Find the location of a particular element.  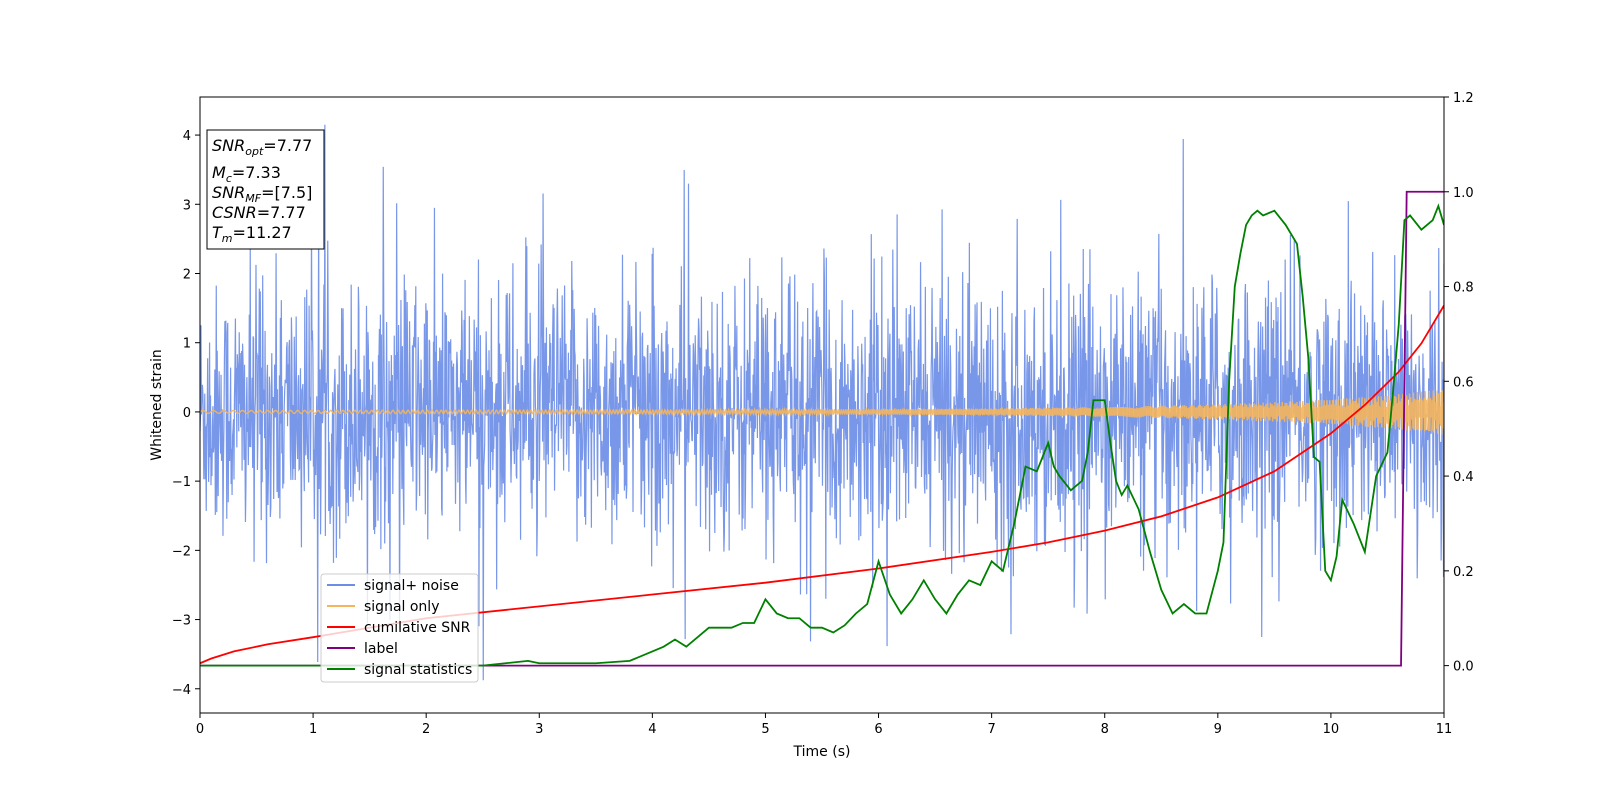

legend-entry-label: signal only is located at coordinates (401, 607).